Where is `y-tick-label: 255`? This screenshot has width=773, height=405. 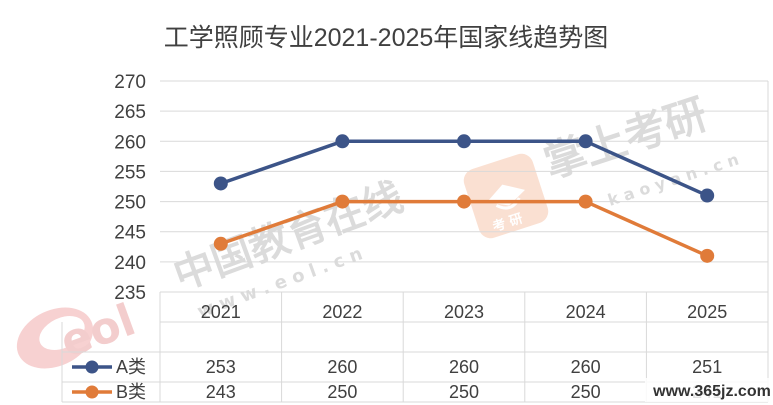 y-tick-label: 255 is located at coordinates (130, 172).